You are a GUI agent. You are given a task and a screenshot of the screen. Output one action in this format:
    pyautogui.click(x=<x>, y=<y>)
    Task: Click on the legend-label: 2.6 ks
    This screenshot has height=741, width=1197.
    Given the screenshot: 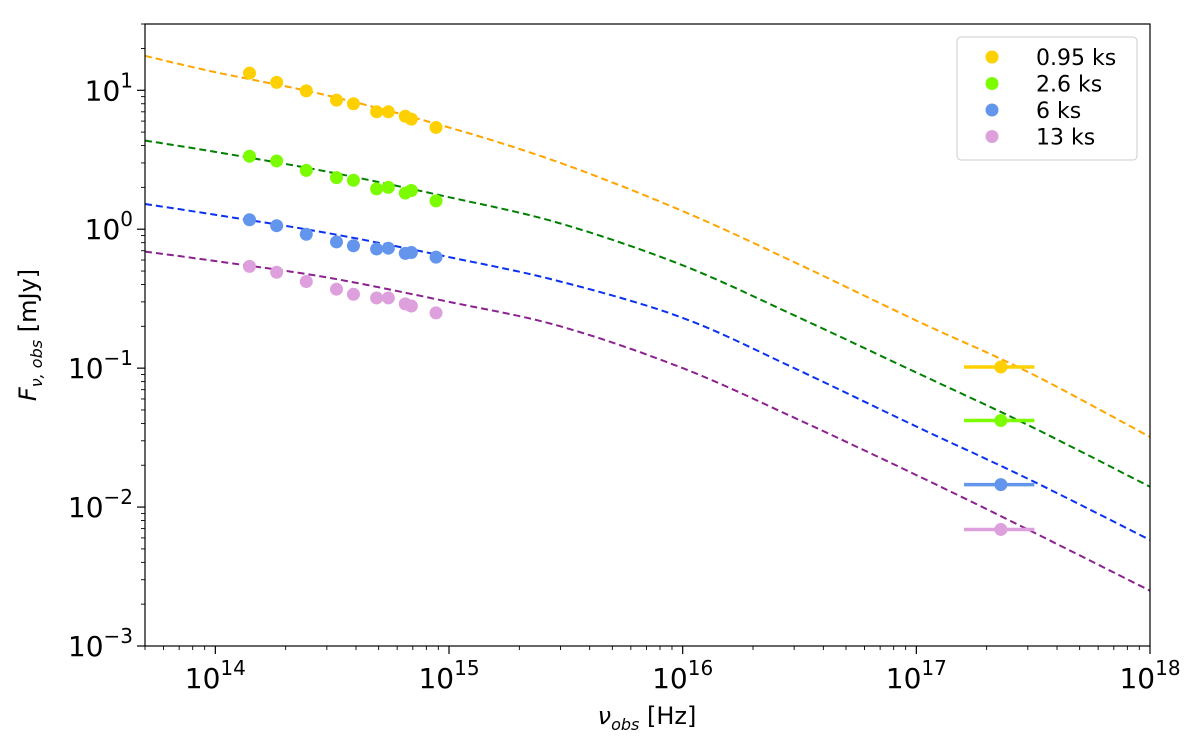 What is the action you would take?
    pyautogui.click(x=1069, y=85)
    